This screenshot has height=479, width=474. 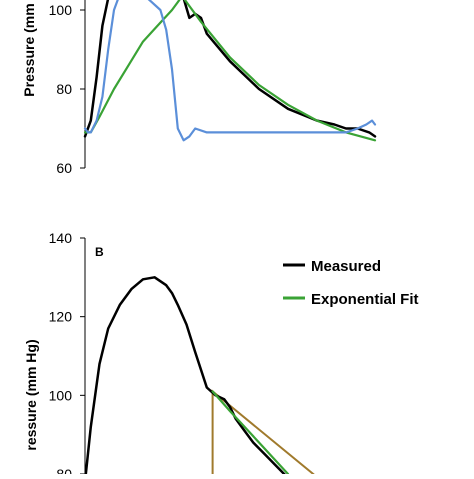 I want to click on panel-letter: B, so click(x=99, y=252).